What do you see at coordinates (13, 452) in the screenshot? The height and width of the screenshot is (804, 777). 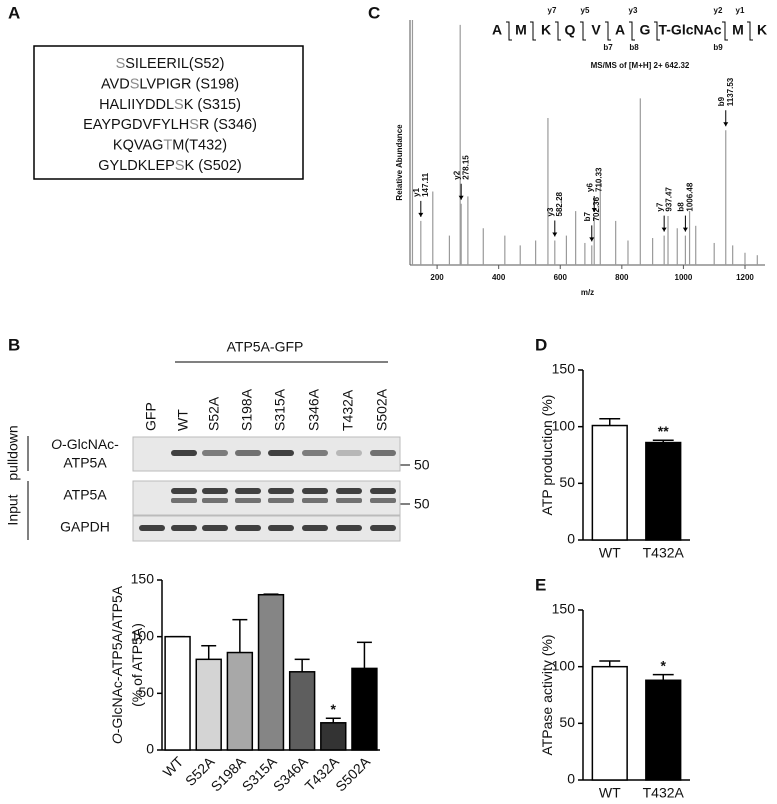 I see `group-label: pulldown` at bounding box center [13, 452].